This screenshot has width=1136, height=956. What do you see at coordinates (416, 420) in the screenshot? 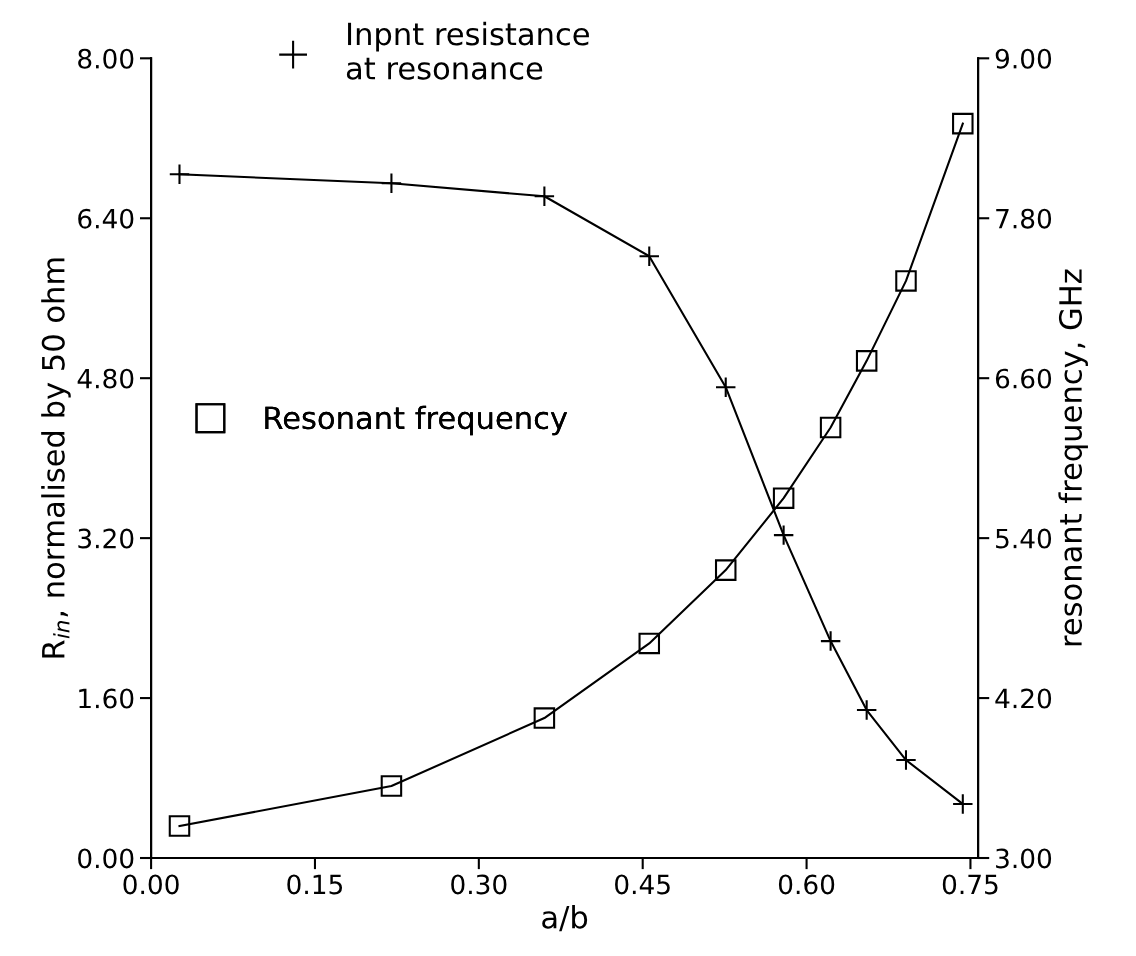
I see `legend-label: Resonant frequency` at bounding box center [416, 420].